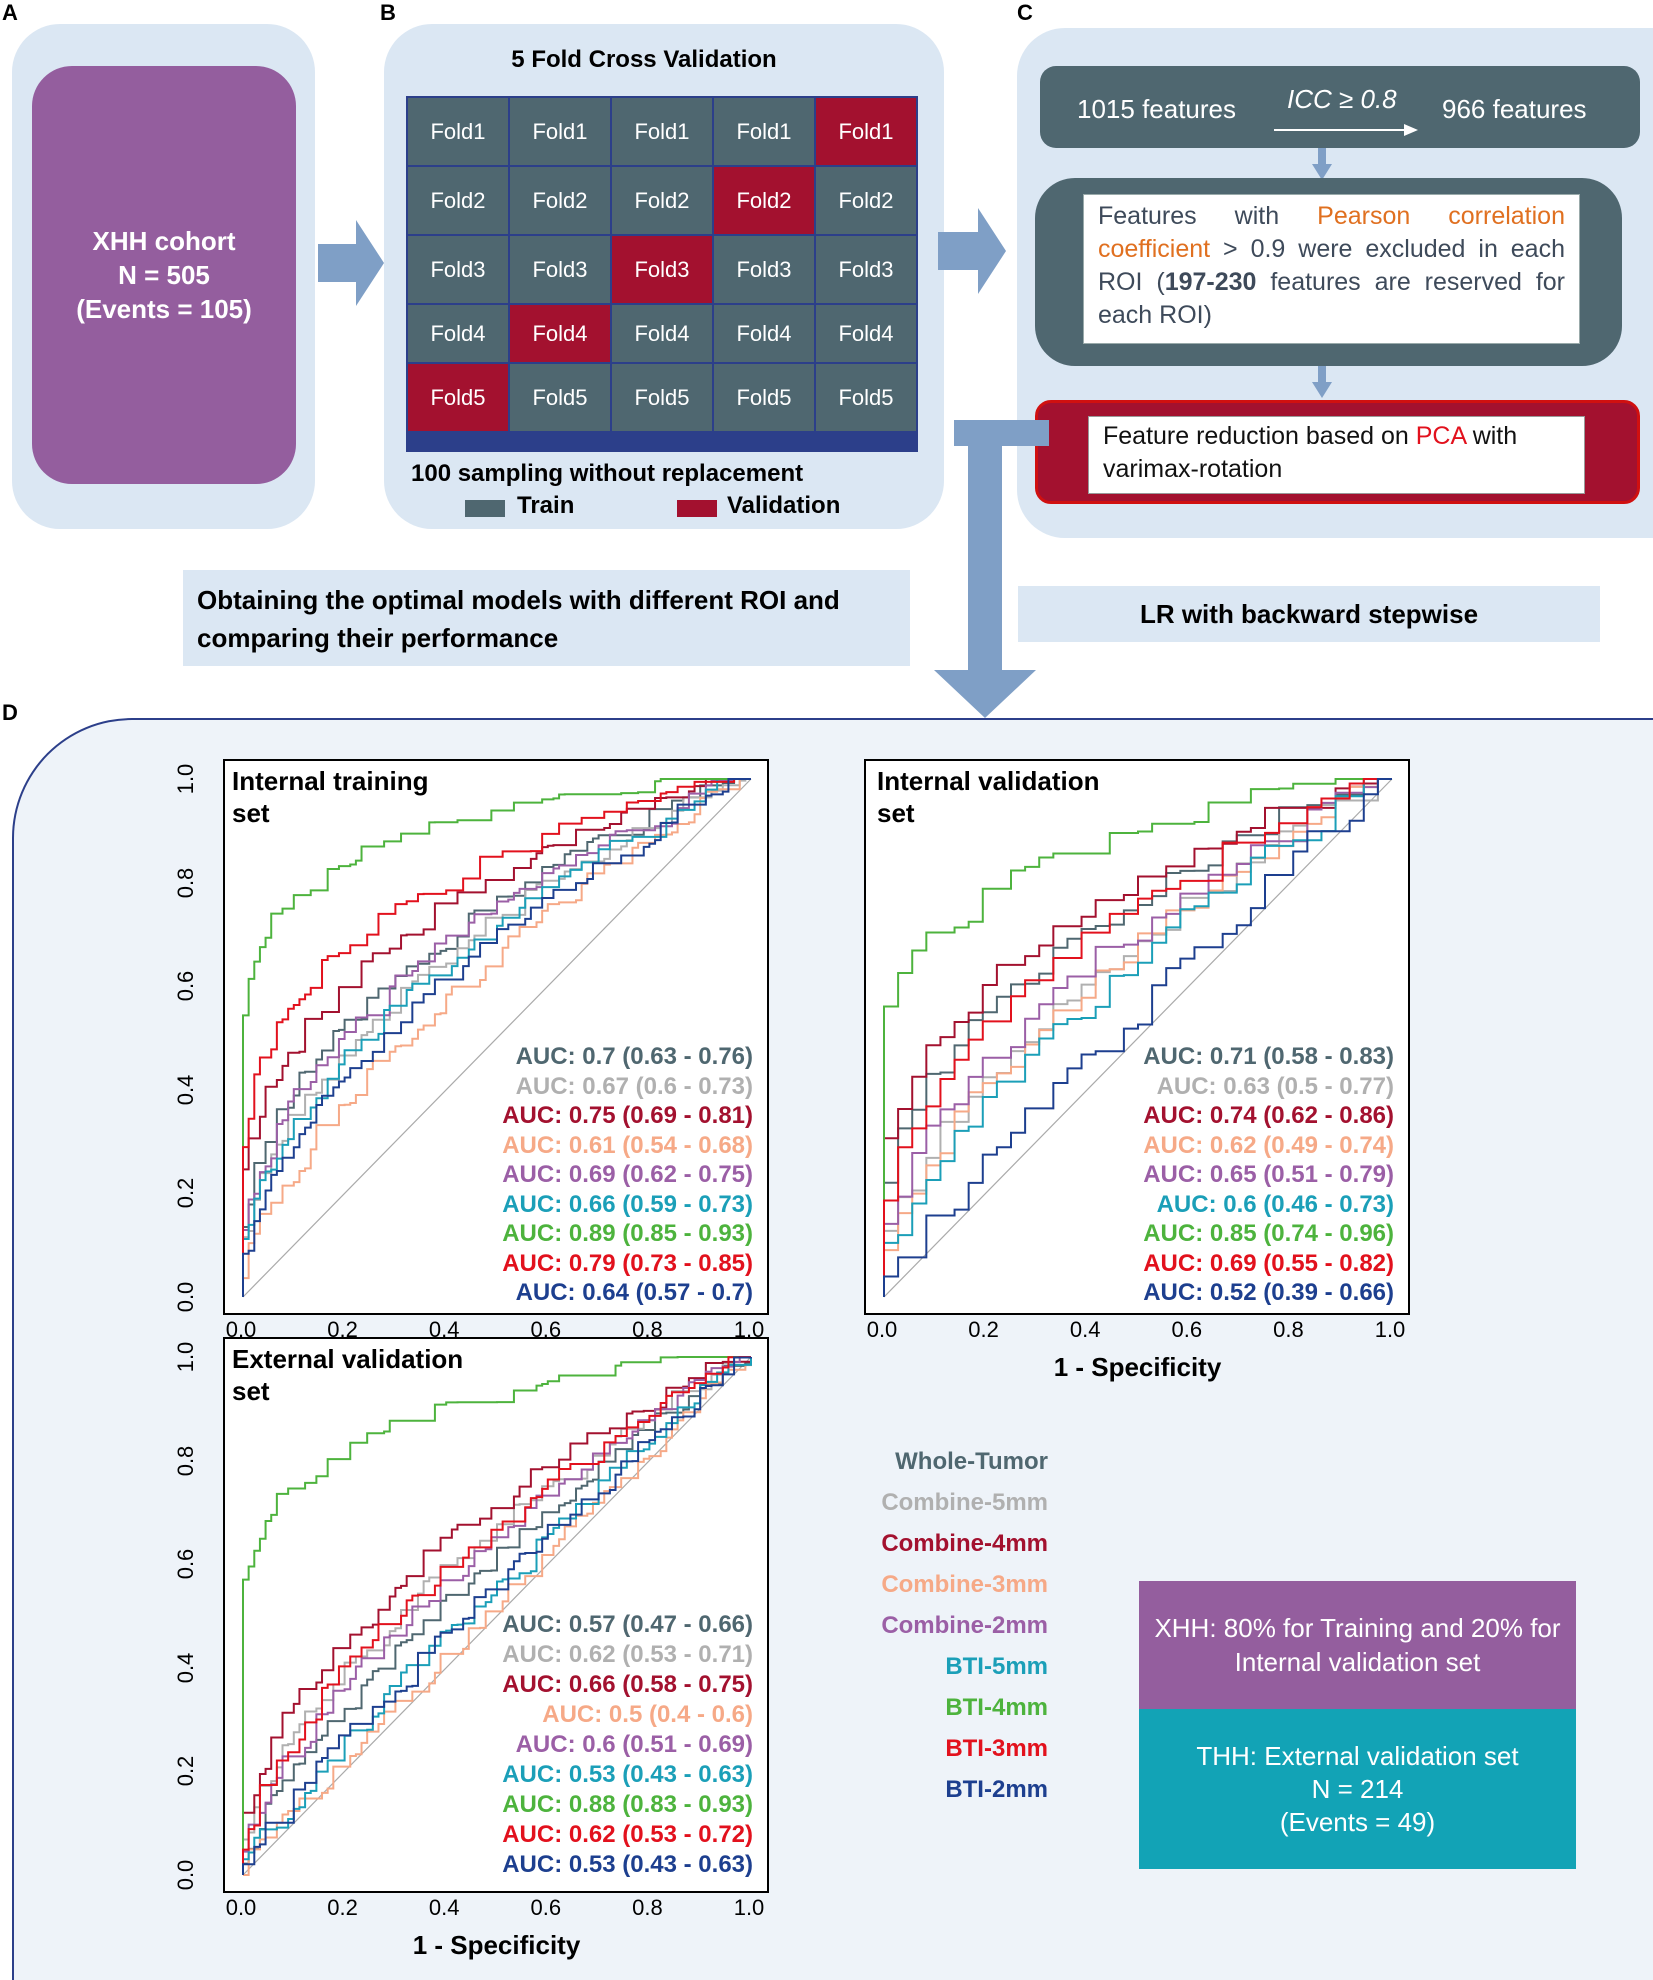 Image resolution: width=1653 pixels, height=1980 pixels. What do you see at coordinates (1137, 1367) in the screenshot?
I see `chart-internal-validation-xlabel: 1 - Specificity` at bounding box center [1137, 1367].